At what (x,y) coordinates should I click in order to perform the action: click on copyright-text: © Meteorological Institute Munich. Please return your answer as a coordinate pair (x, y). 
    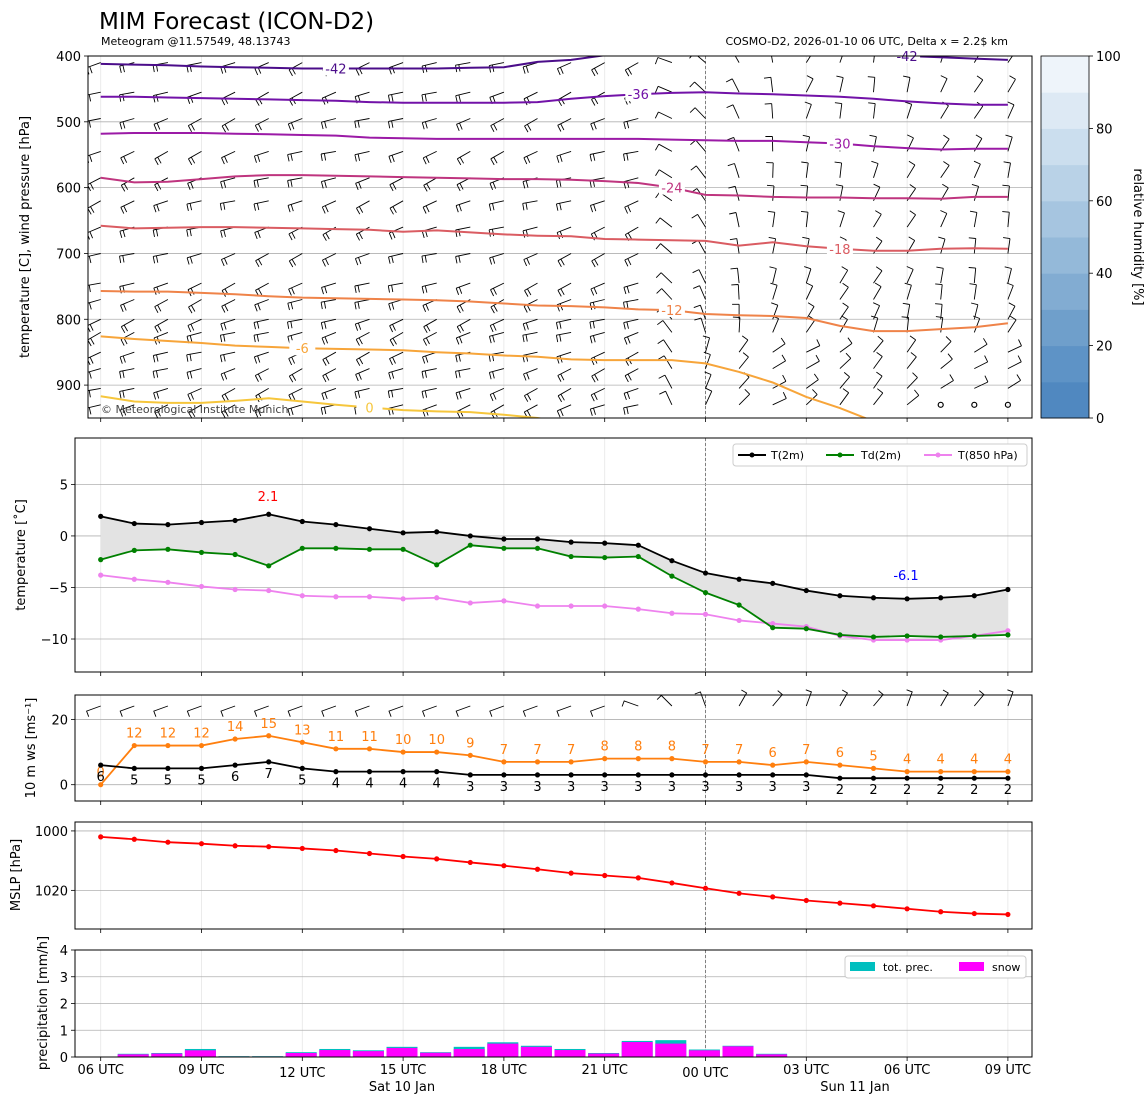
    Looking at the image, I should click on (194, 409).